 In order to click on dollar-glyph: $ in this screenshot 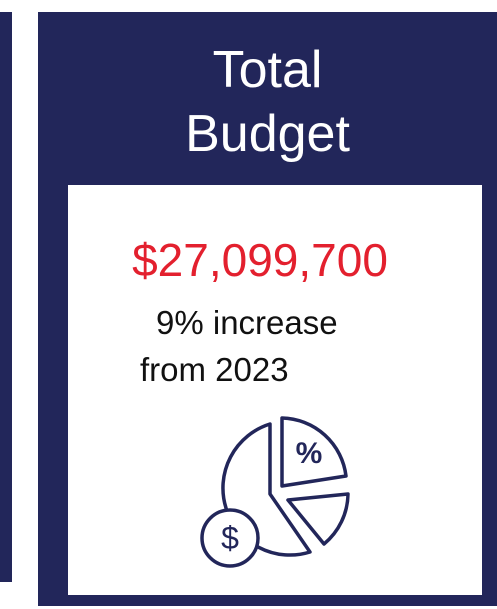, I will do `click(230, 538)`.